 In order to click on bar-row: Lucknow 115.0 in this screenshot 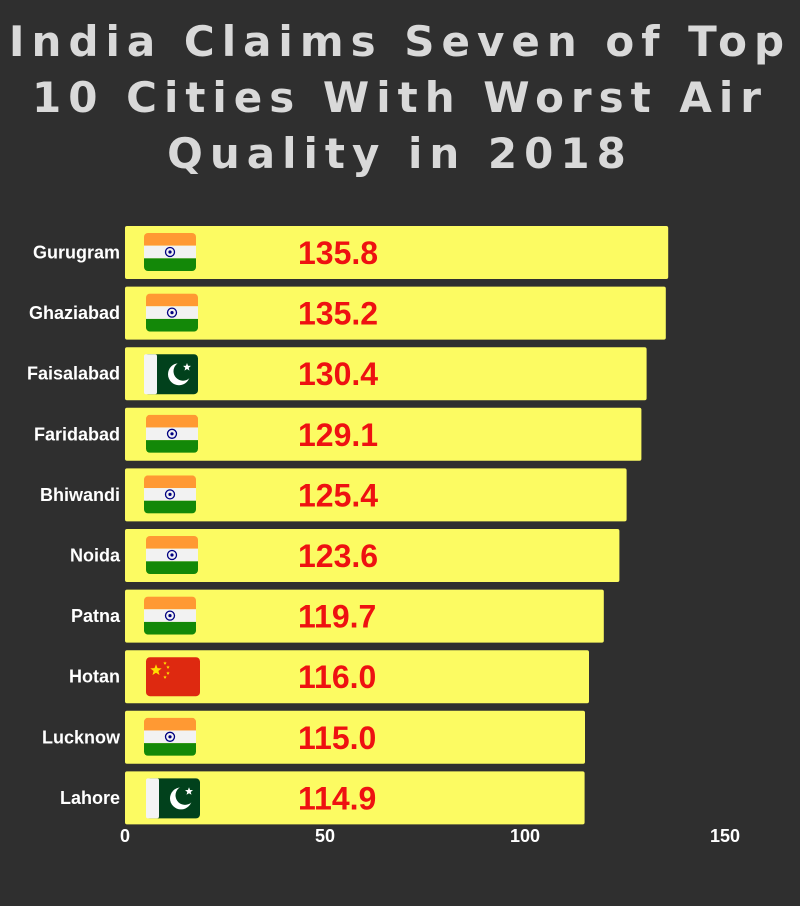, I will do `click(313, 737)`.